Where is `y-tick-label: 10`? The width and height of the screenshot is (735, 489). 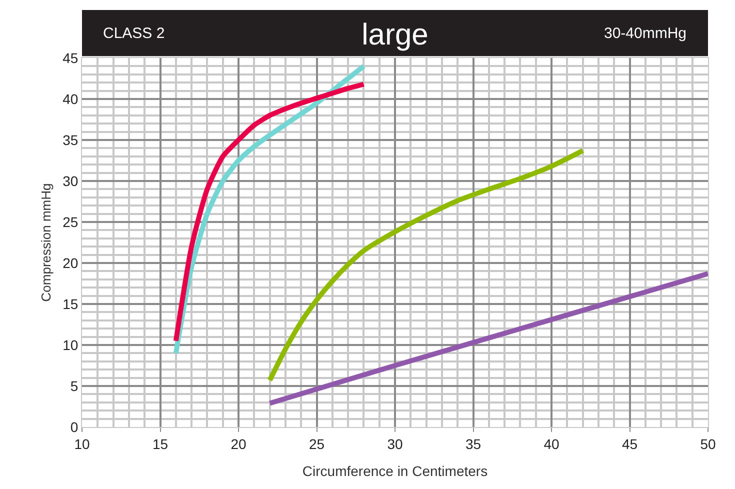 y-tick-label: 10 is located at coordinates (70, 344).